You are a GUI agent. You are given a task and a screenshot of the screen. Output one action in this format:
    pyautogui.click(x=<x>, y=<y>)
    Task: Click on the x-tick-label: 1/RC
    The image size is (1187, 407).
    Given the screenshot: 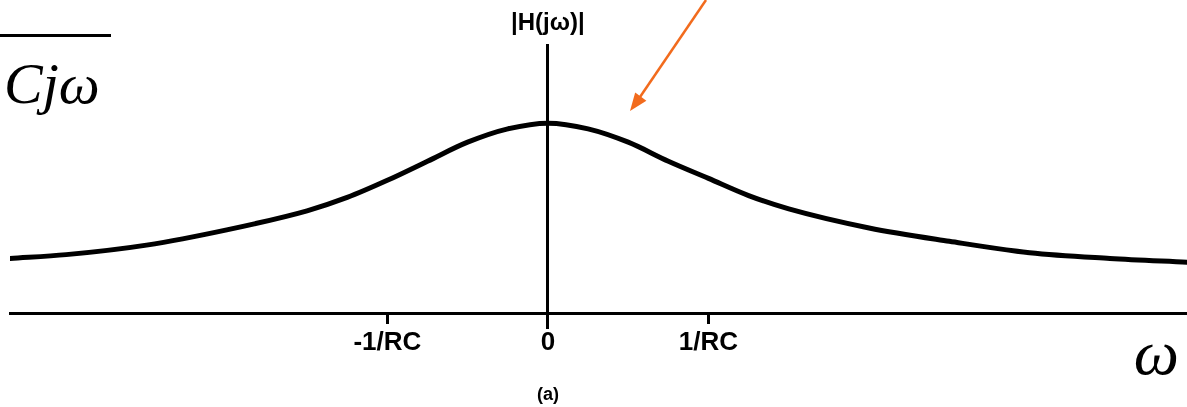 What is the action you would take?
    pyautogui.click(x=708, y=341)
    